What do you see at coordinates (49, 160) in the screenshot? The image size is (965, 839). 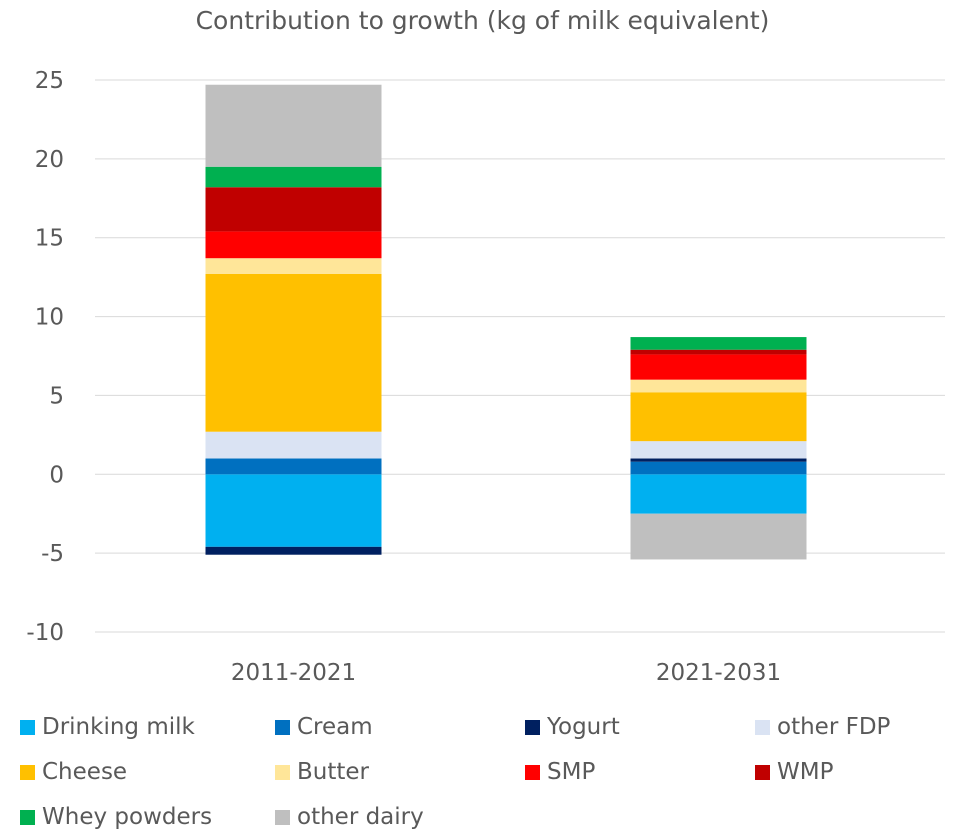 I see `y-tick-label: 20` at bounding box center [49, 160].